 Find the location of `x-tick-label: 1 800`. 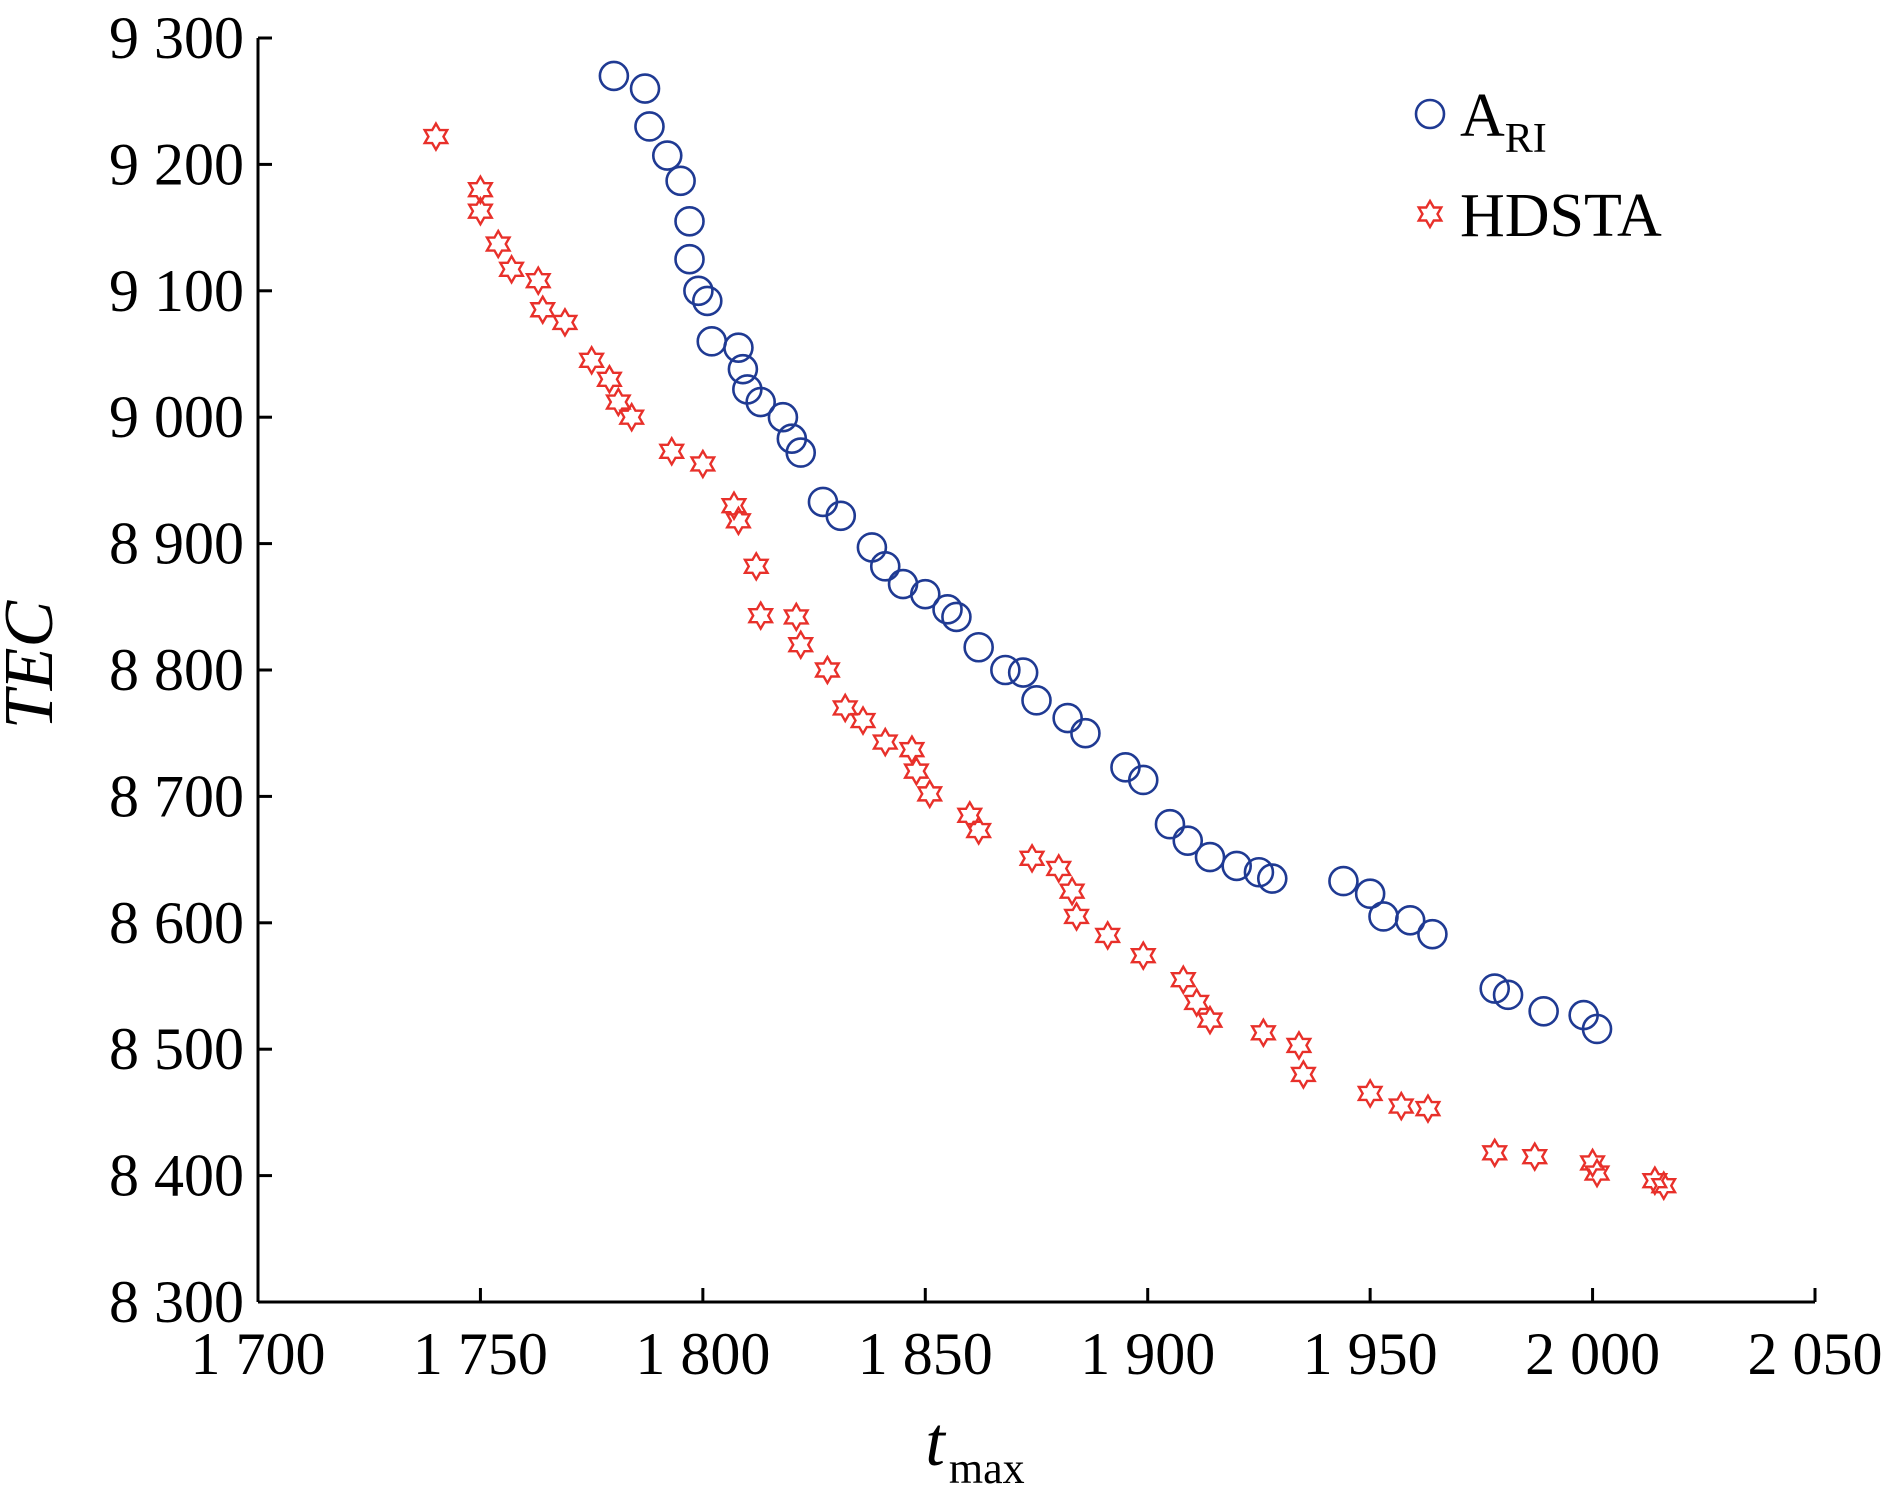

x-tick-label: 1 800 is located at coordinates (702, 1354).